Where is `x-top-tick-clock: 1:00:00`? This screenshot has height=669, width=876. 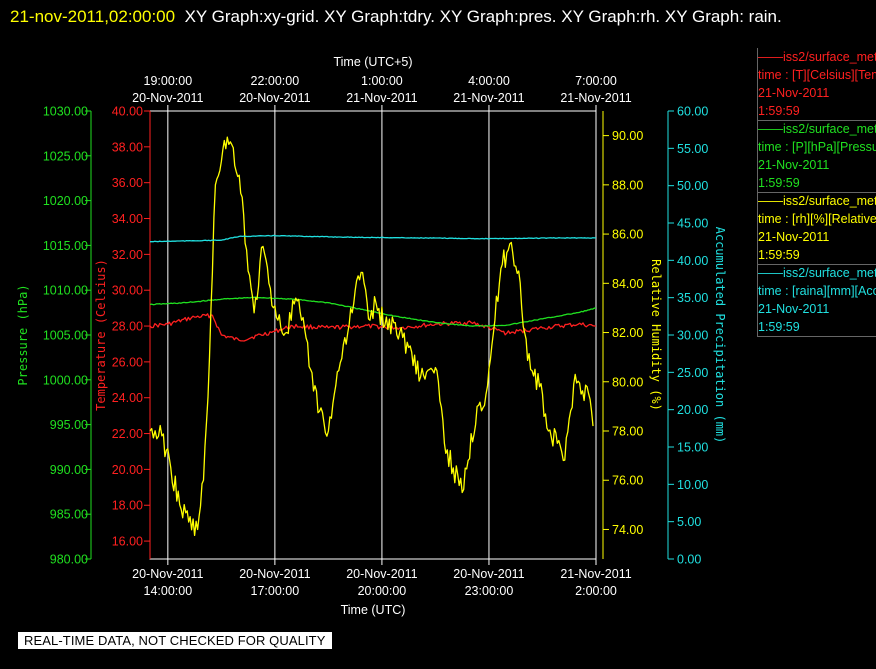 x-top-tick-clock: 1:00:00 is located at coordinates (382, 81).